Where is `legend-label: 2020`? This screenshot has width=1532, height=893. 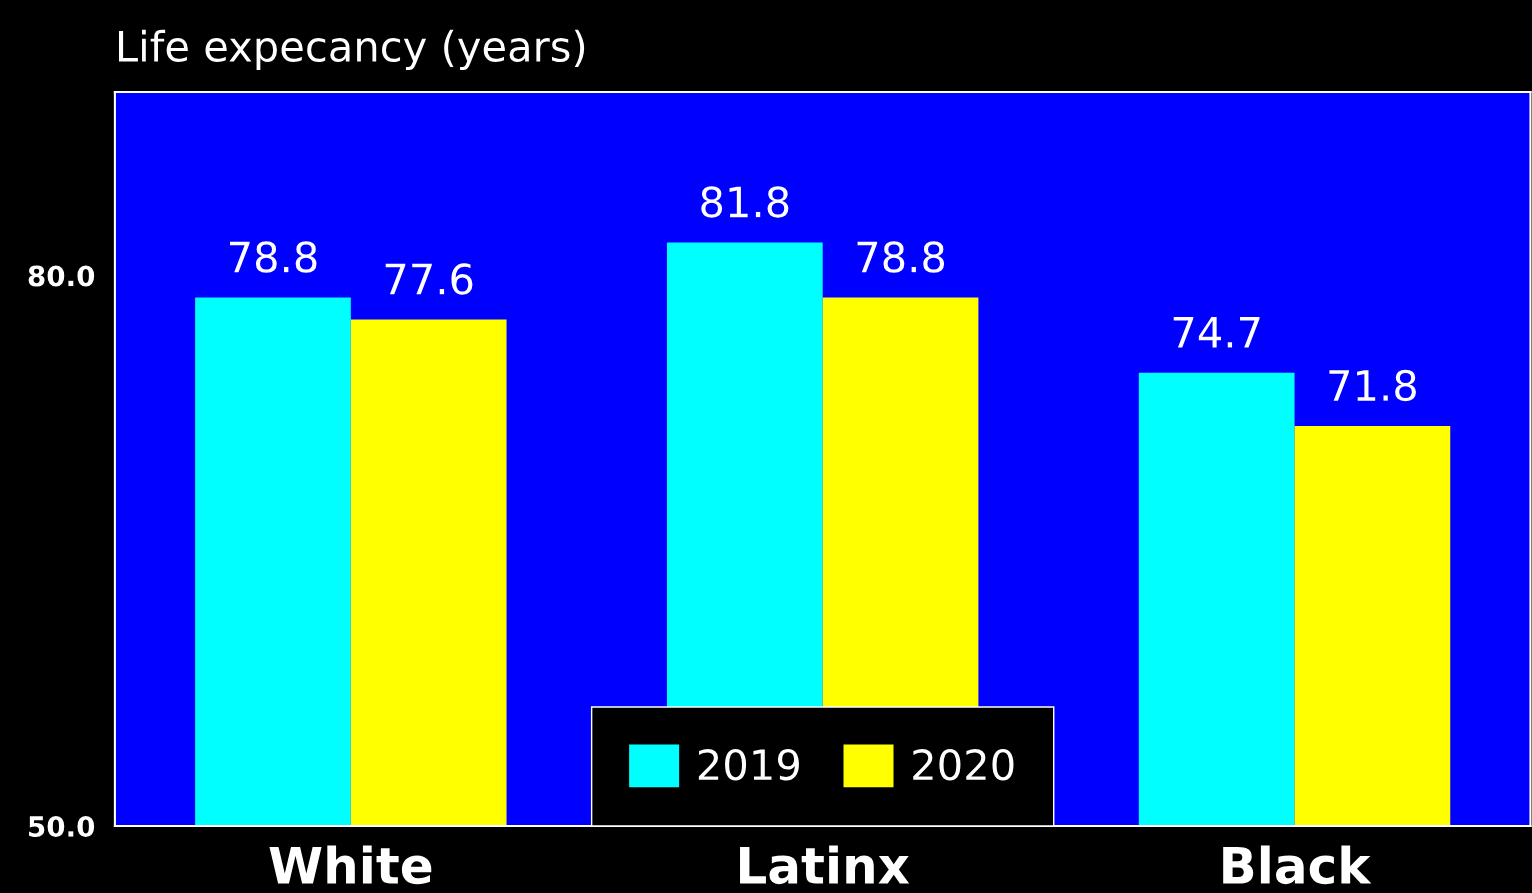
legend-label: 2020 is located at coordinates (963, 764).